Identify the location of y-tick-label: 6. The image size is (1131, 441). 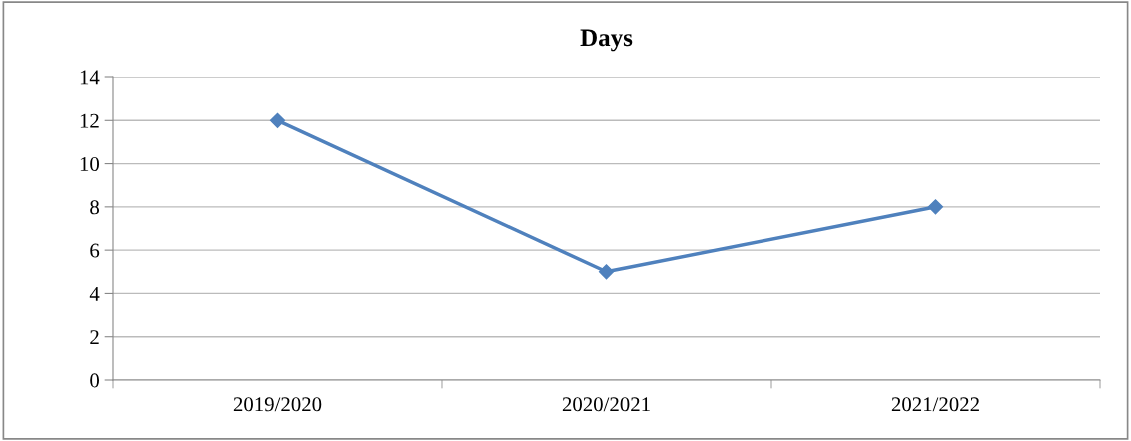
(95, 250).